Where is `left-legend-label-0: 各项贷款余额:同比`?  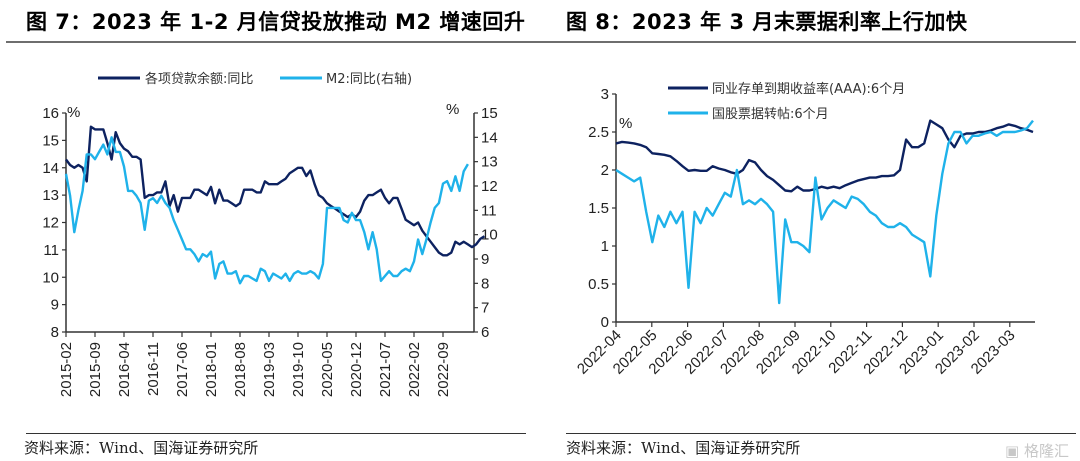
left-legend-label-0: 各项贷款余额:同比 is located at coordinates (199, 79).